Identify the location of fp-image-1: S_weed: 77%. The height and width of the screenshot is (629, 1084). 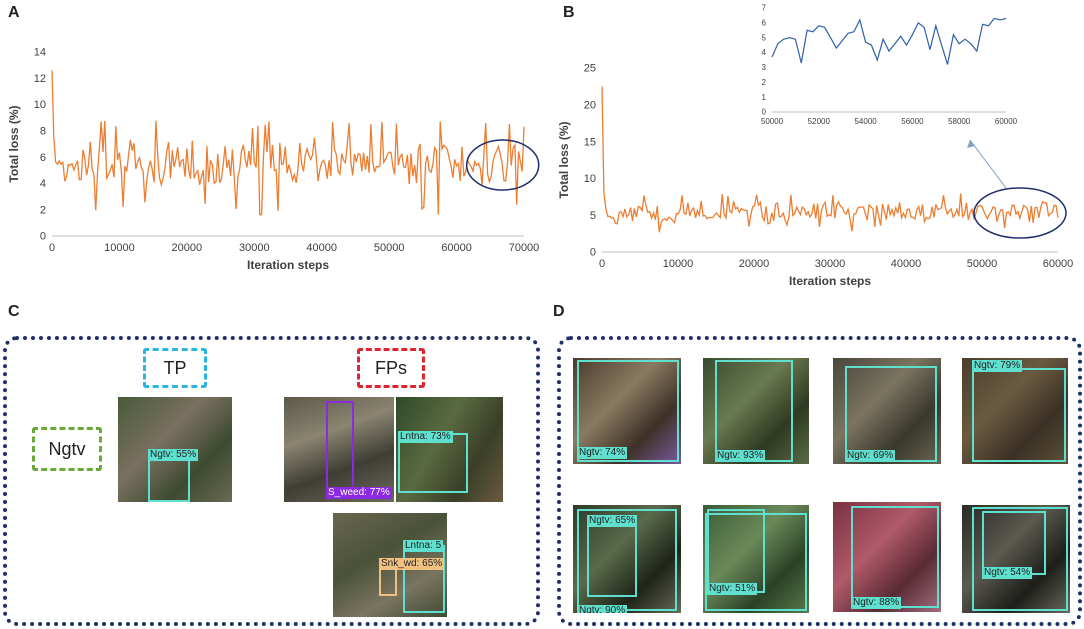
(339, 449).